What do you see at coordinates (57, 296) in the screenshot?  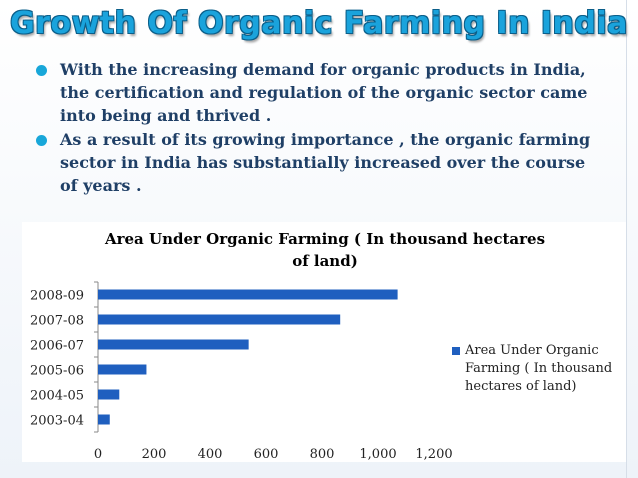 I see `y-tick-label: 2008-09` at bounding box center [57, 296].